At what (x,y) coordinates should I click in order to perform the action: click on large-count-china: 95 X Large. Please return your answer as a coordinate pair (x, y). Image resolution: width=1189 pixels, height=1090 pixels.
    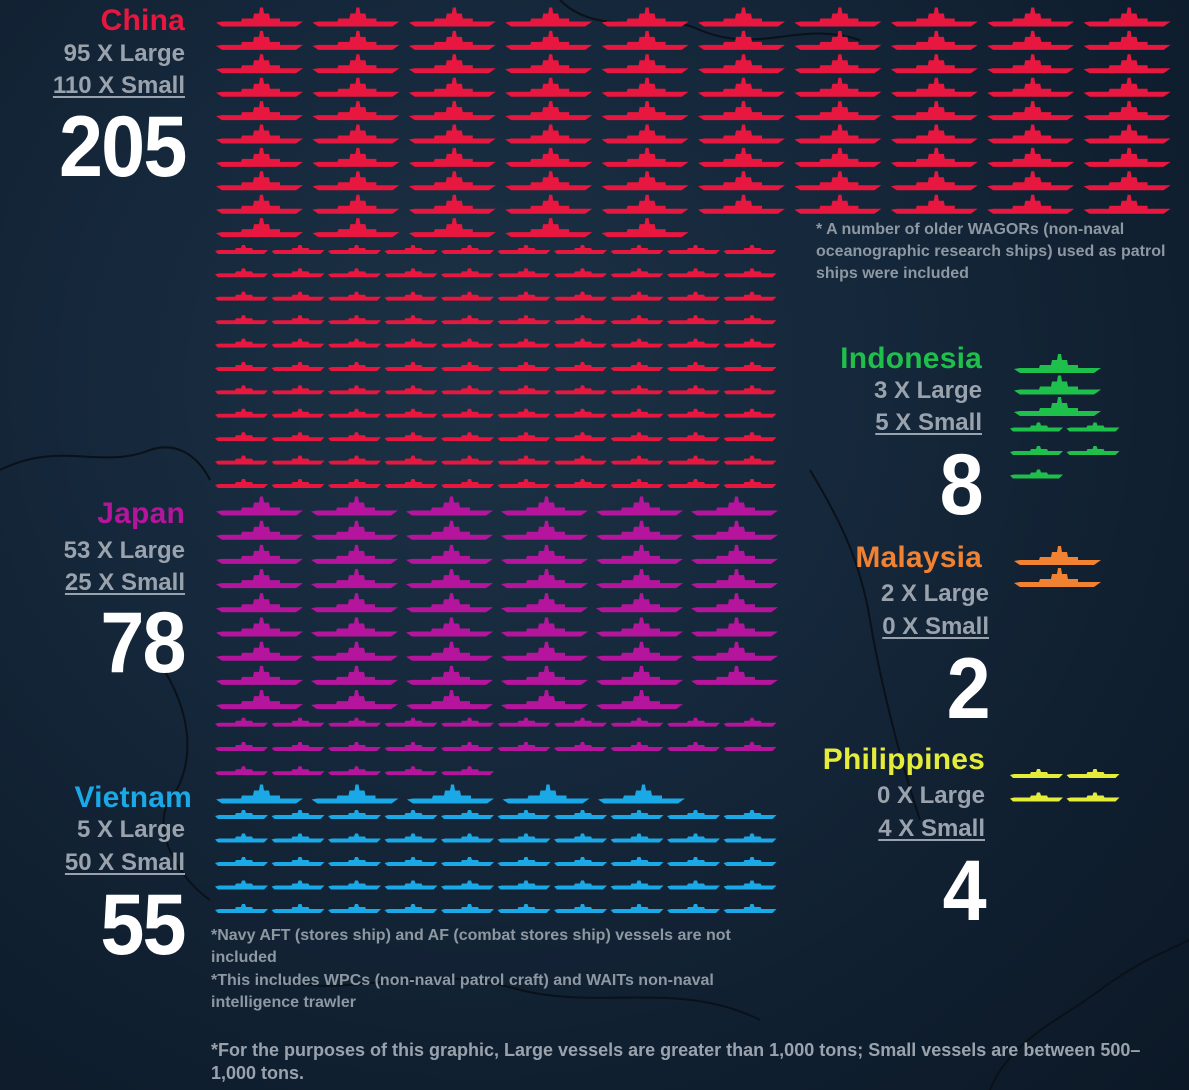
    Looking at the image, I should click on (124, 53).